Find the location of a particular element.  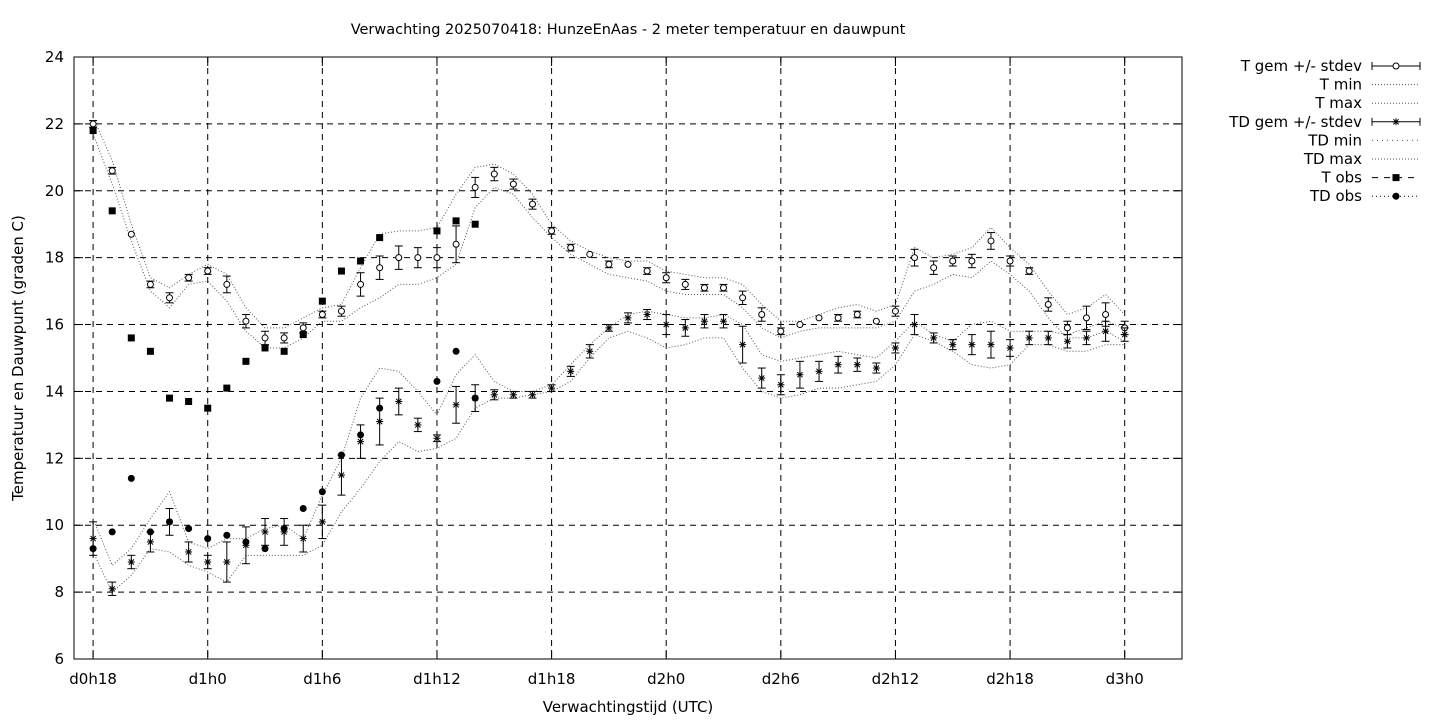

x-tick-label: d2h0 is located at coordinates (666, 679).